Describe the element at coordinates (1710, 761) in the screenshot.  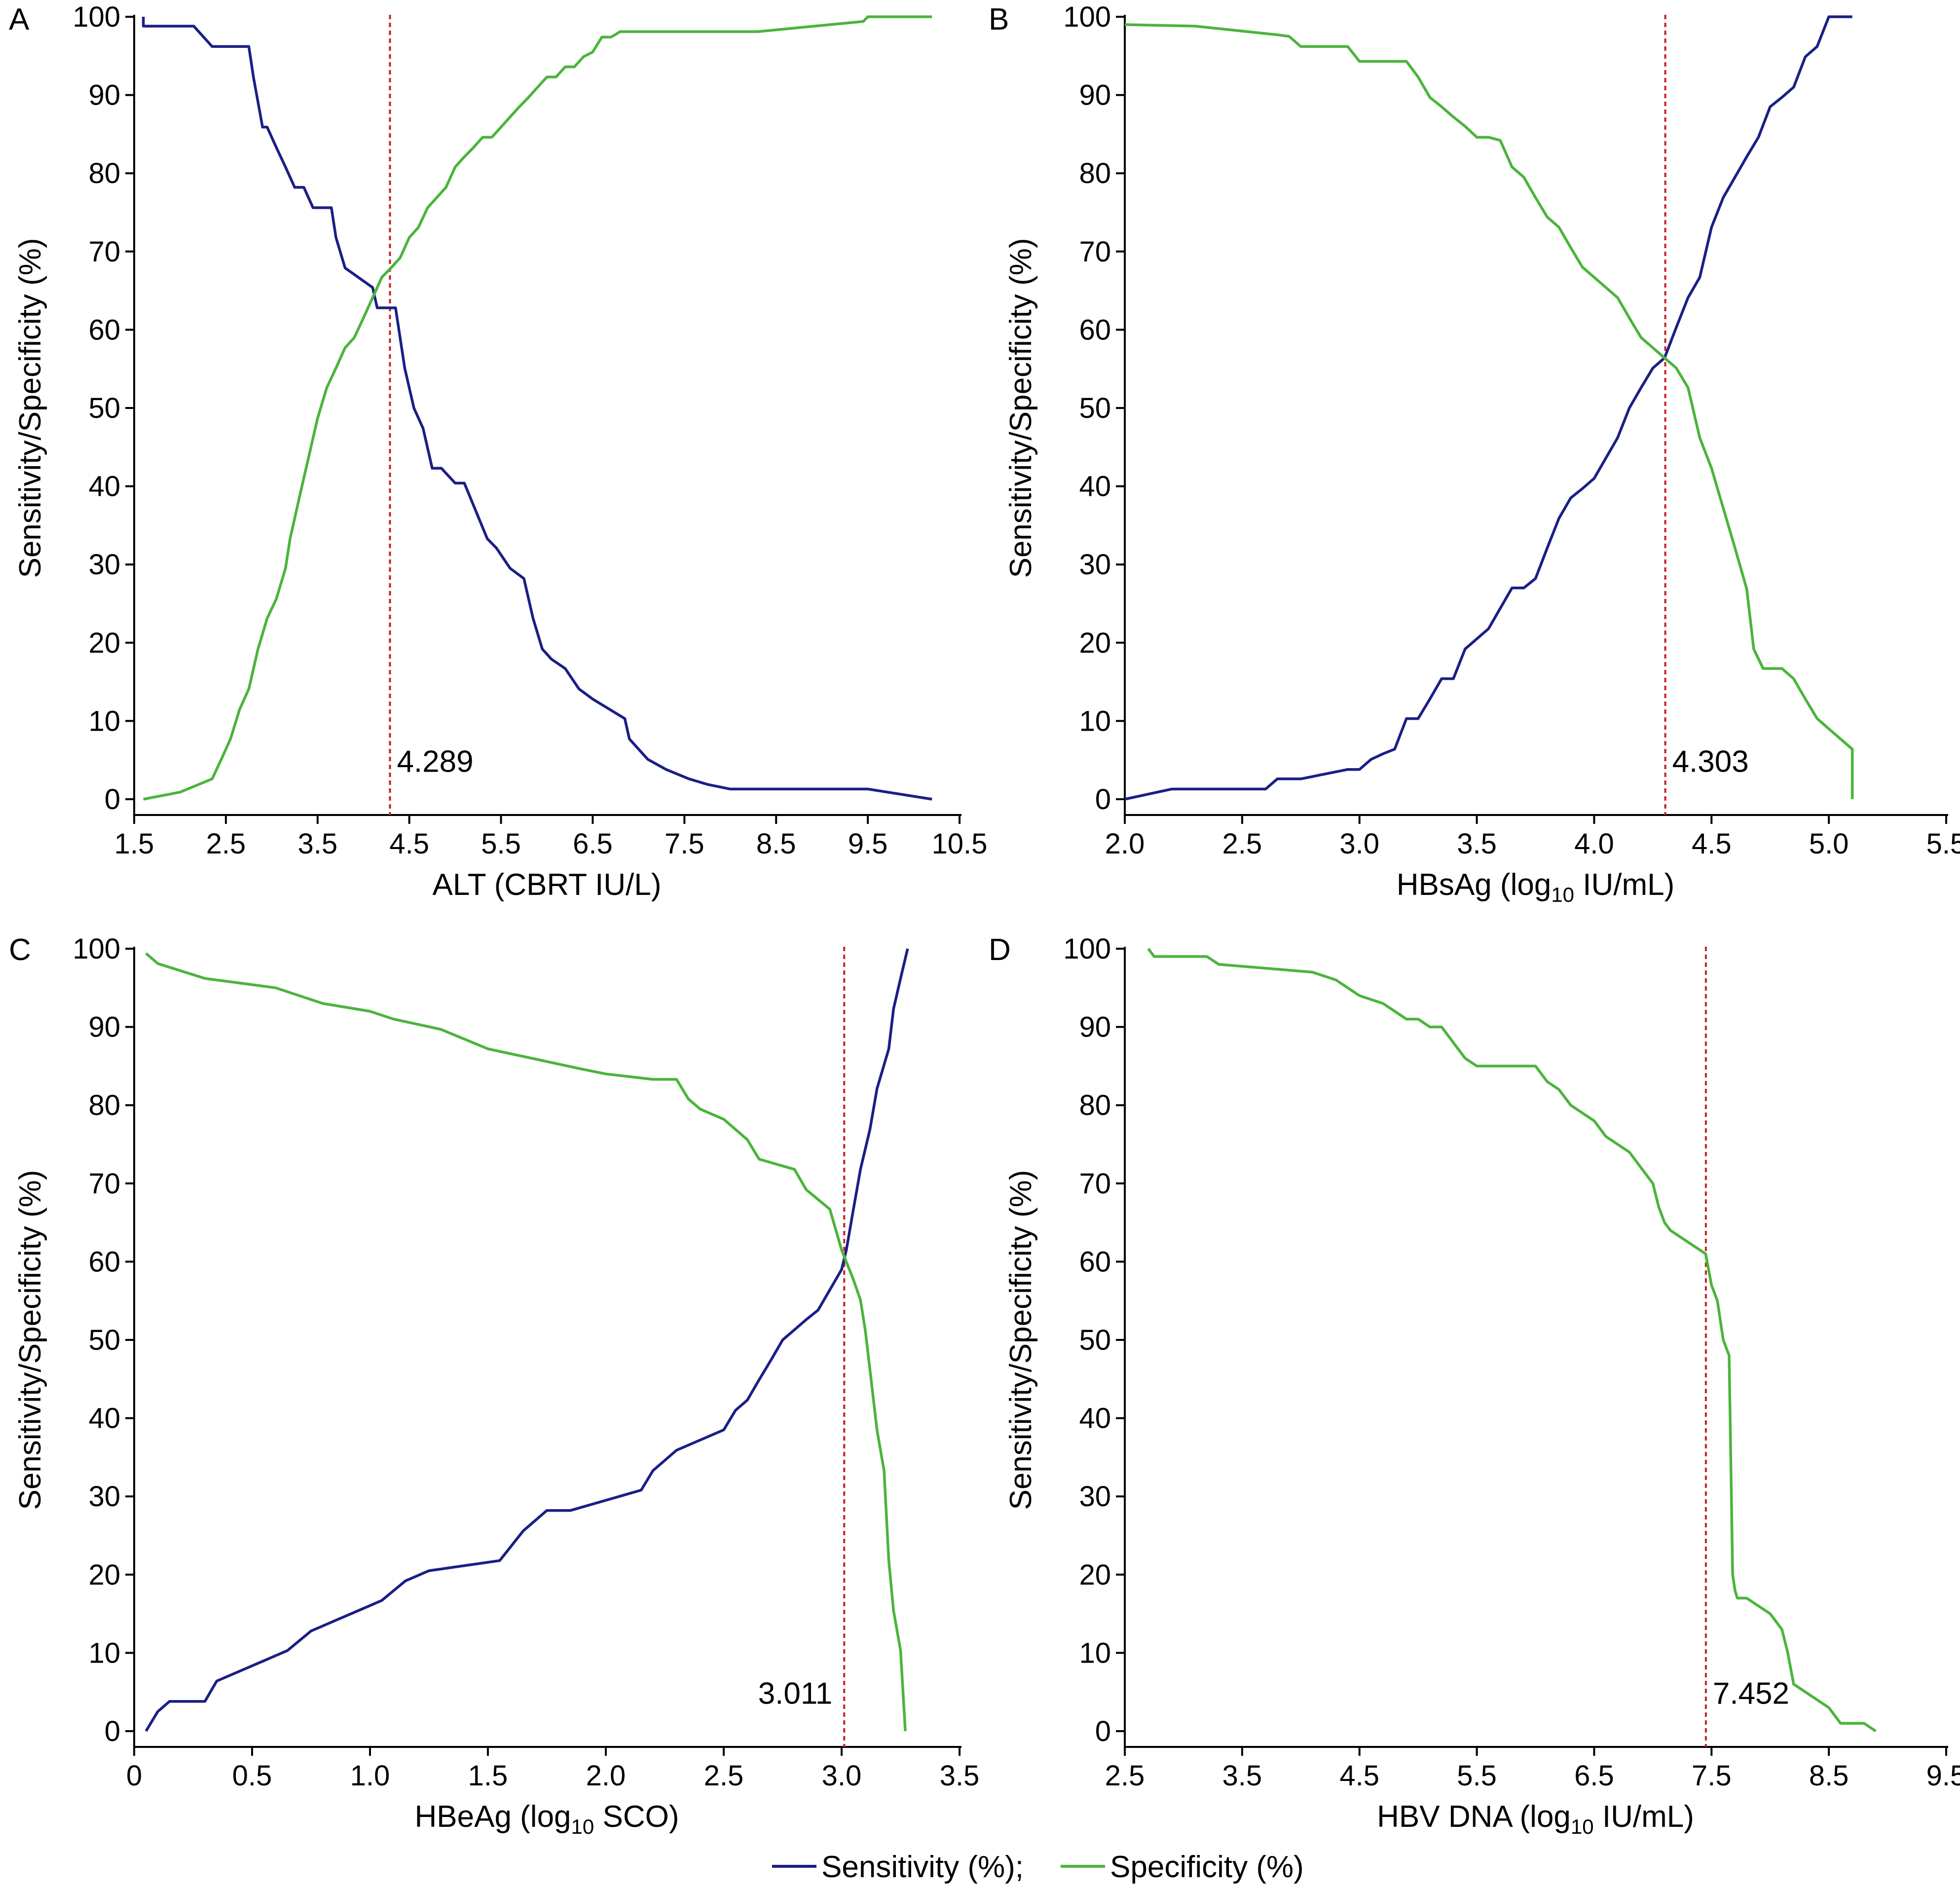
I see `cutoff-value-label: 4.303` at that location.